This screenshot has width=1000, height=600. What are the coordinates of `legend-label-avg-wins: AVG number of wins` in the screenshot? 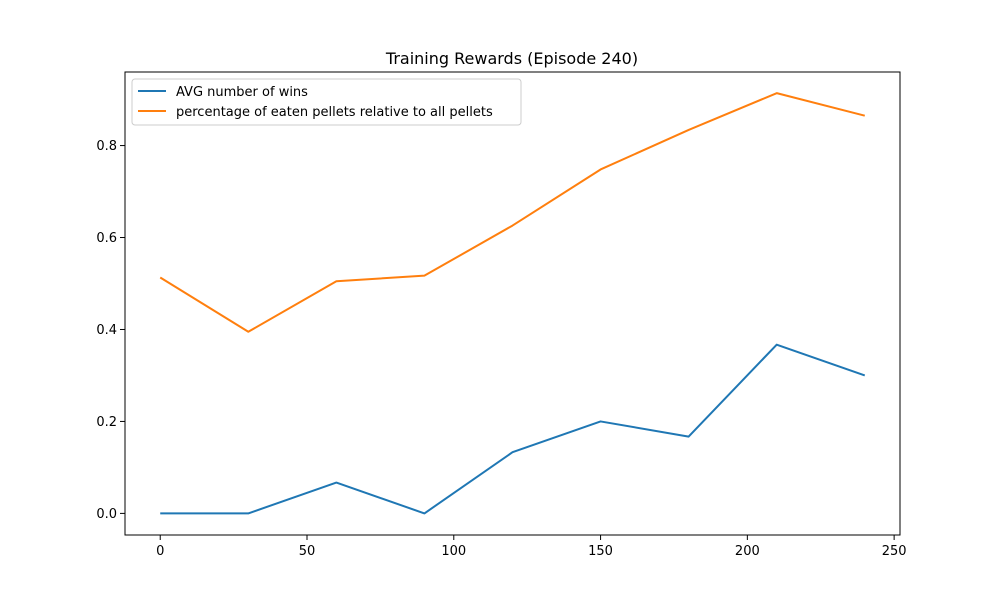 It's located at (242, 92).